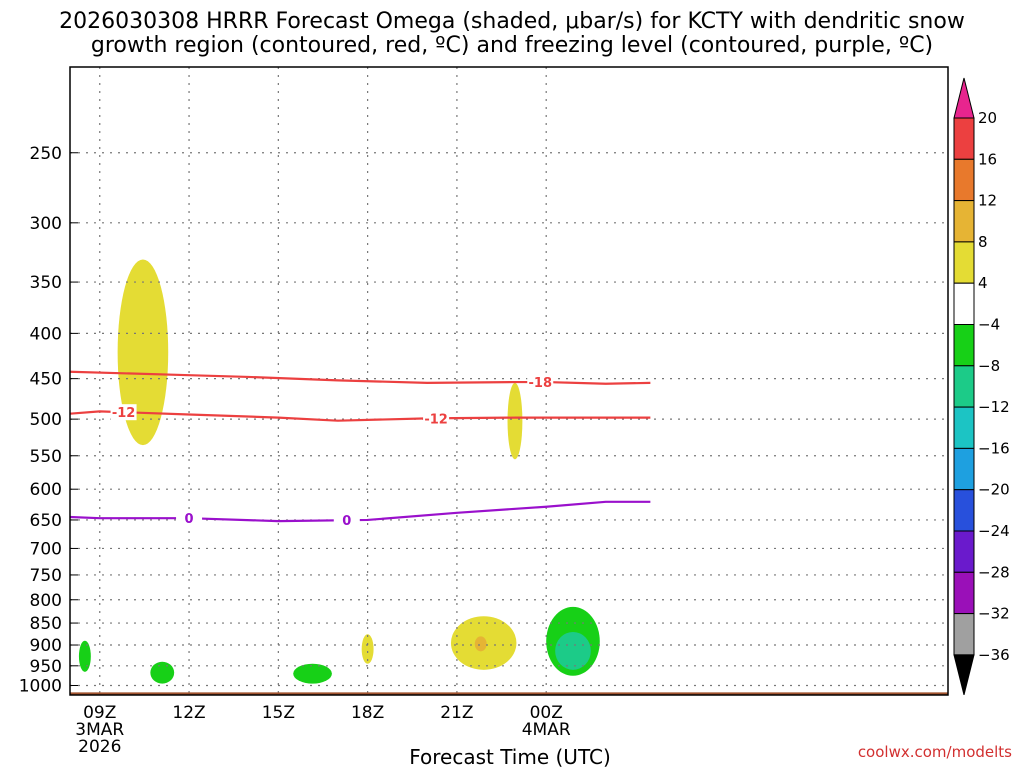 The height and width of the screenshot is (768, 1024). I want to click on x-tick-label-1-3: 2026, so click(99, 747).